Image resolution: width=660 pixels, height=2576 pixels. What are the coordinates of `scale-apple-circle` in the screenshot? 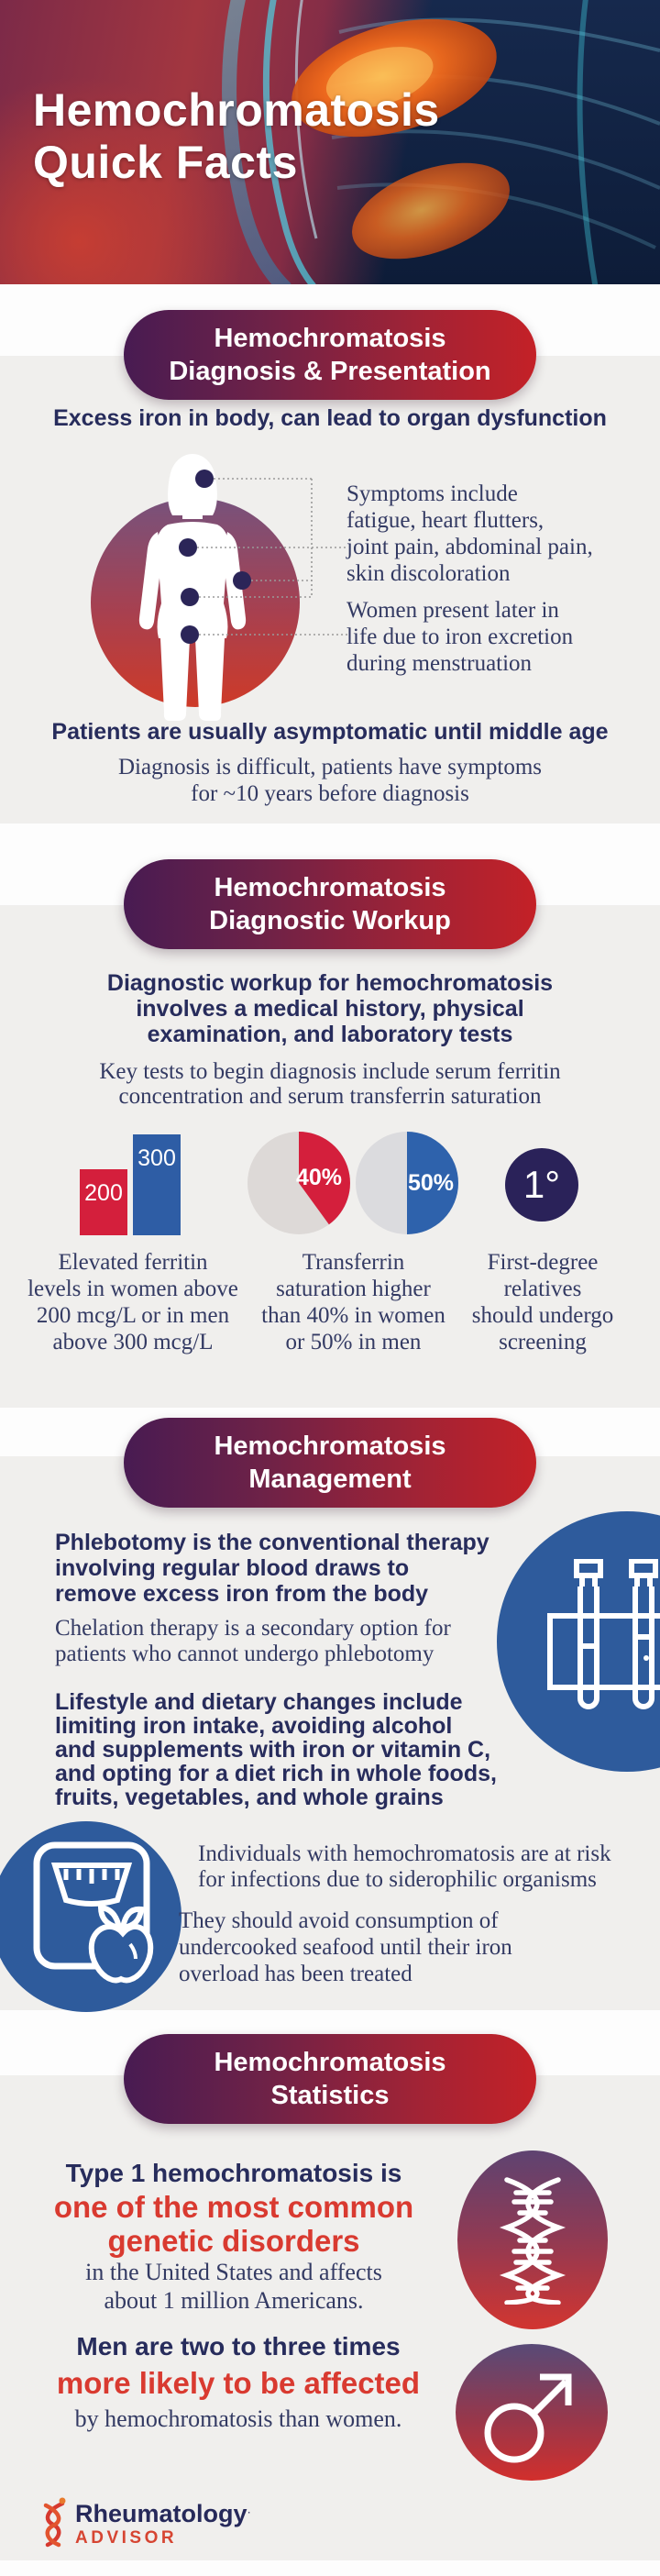 It's located at (91, 1916).